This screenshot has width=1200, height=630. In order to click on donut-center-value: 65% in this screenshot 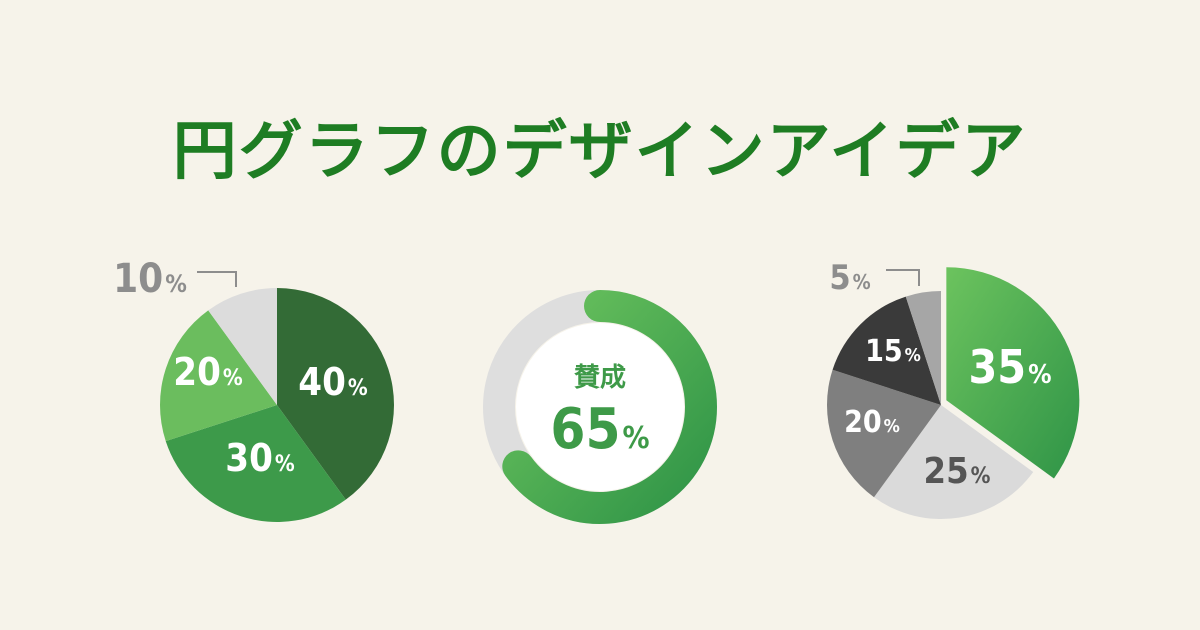, I will do `click(599, 429)`.